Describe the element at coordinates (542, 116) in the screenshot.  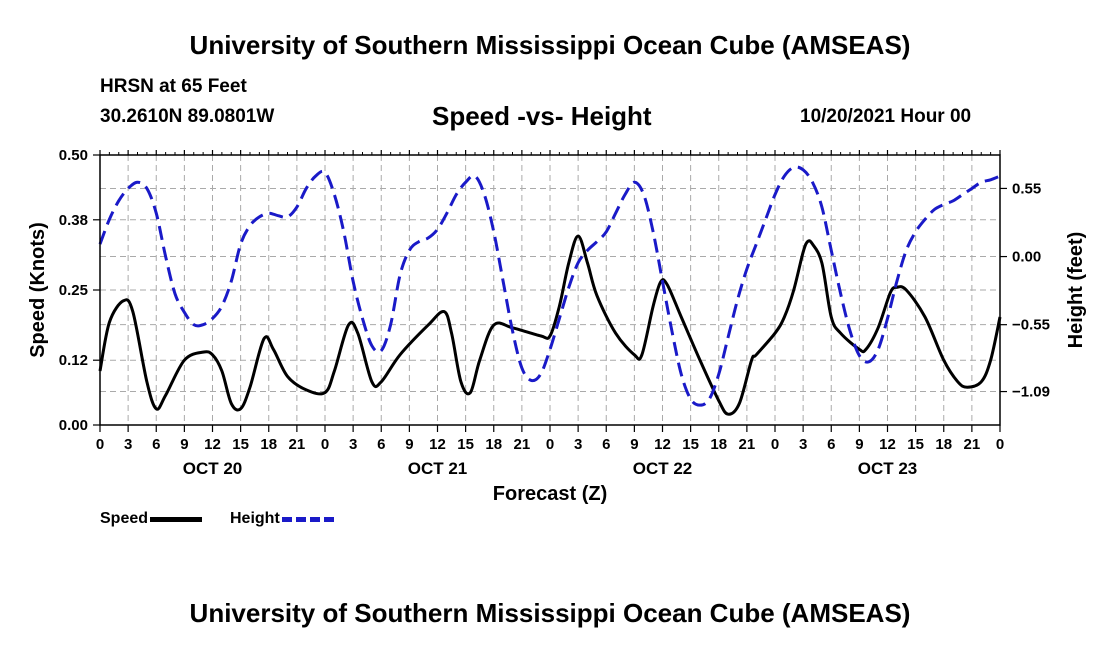
I see `chart-subtitle: Speed -vs- Height` at that location.